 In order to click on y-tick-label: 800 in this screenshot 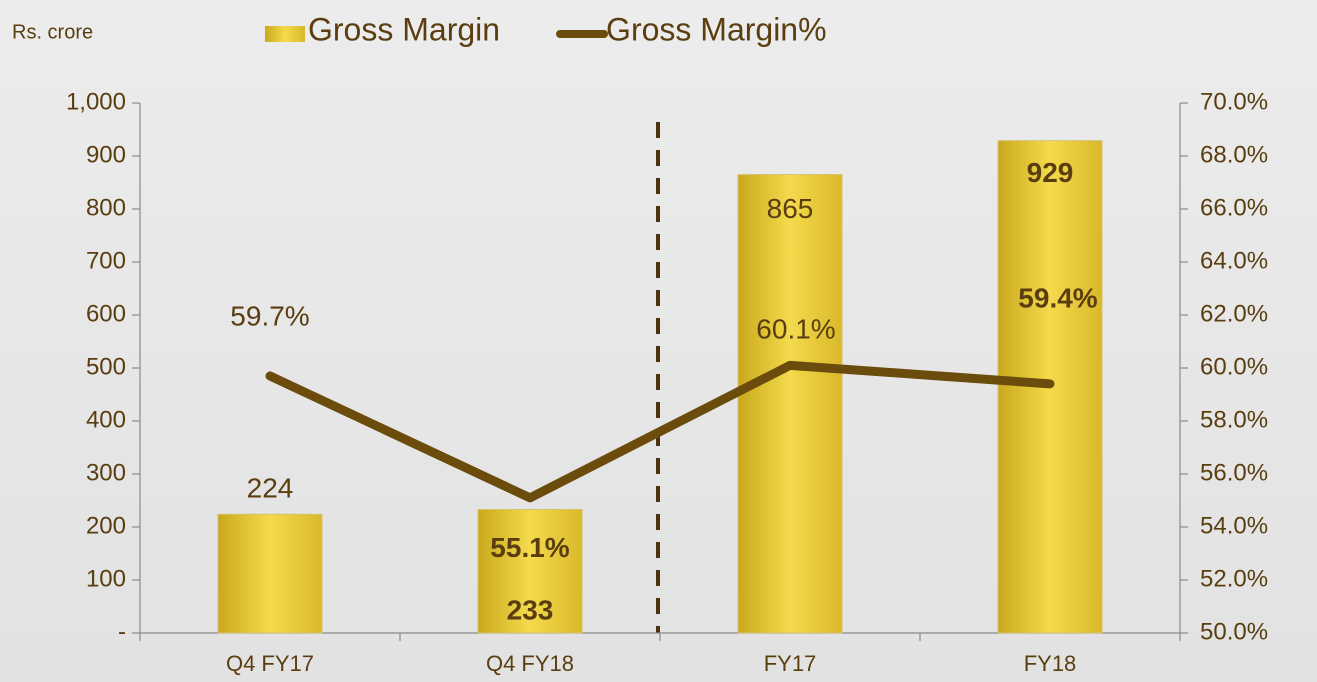, I will do `click(106, 207)`.